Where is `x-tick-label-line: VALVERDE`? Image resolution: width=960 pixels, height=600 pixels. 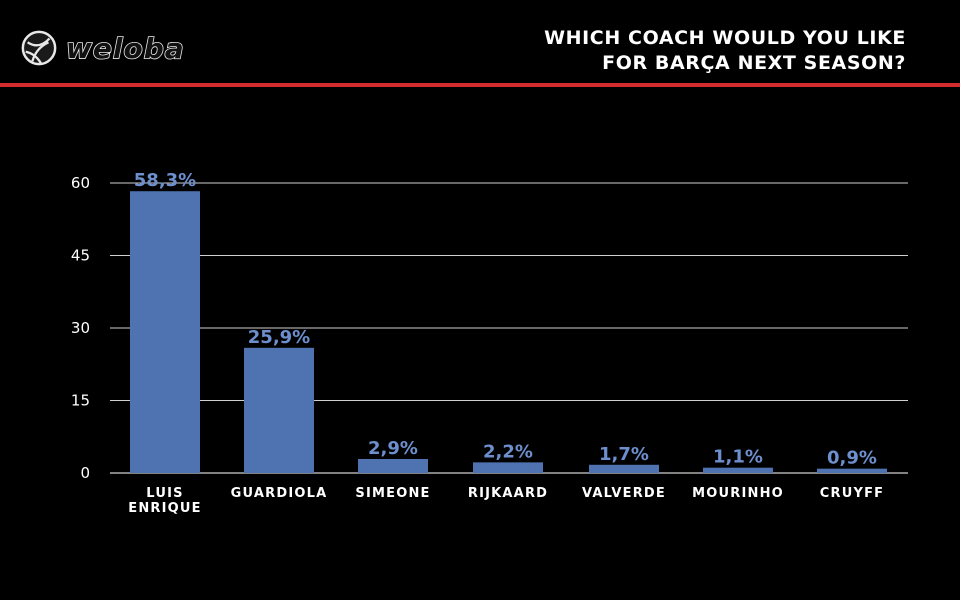
x-tick-label-line: VALVERDE is located at coordinates (624, 493).